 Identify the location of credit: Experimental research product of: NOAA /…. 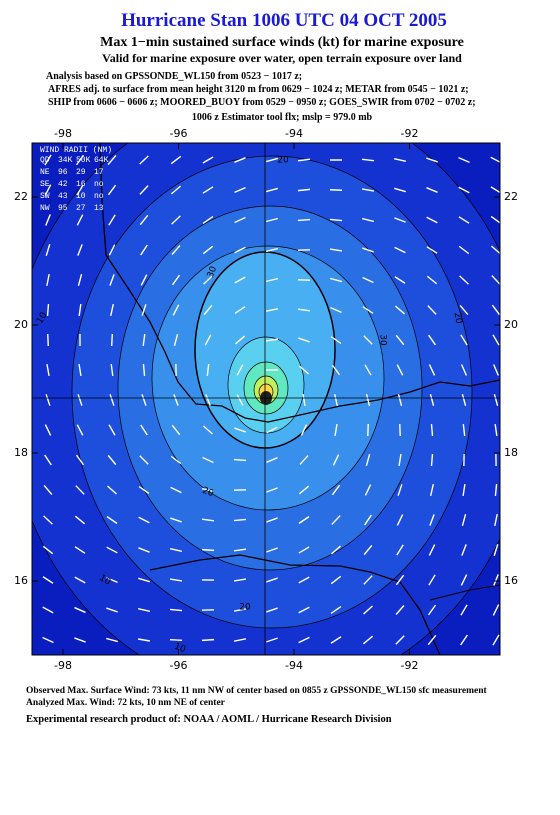
(209, 719).